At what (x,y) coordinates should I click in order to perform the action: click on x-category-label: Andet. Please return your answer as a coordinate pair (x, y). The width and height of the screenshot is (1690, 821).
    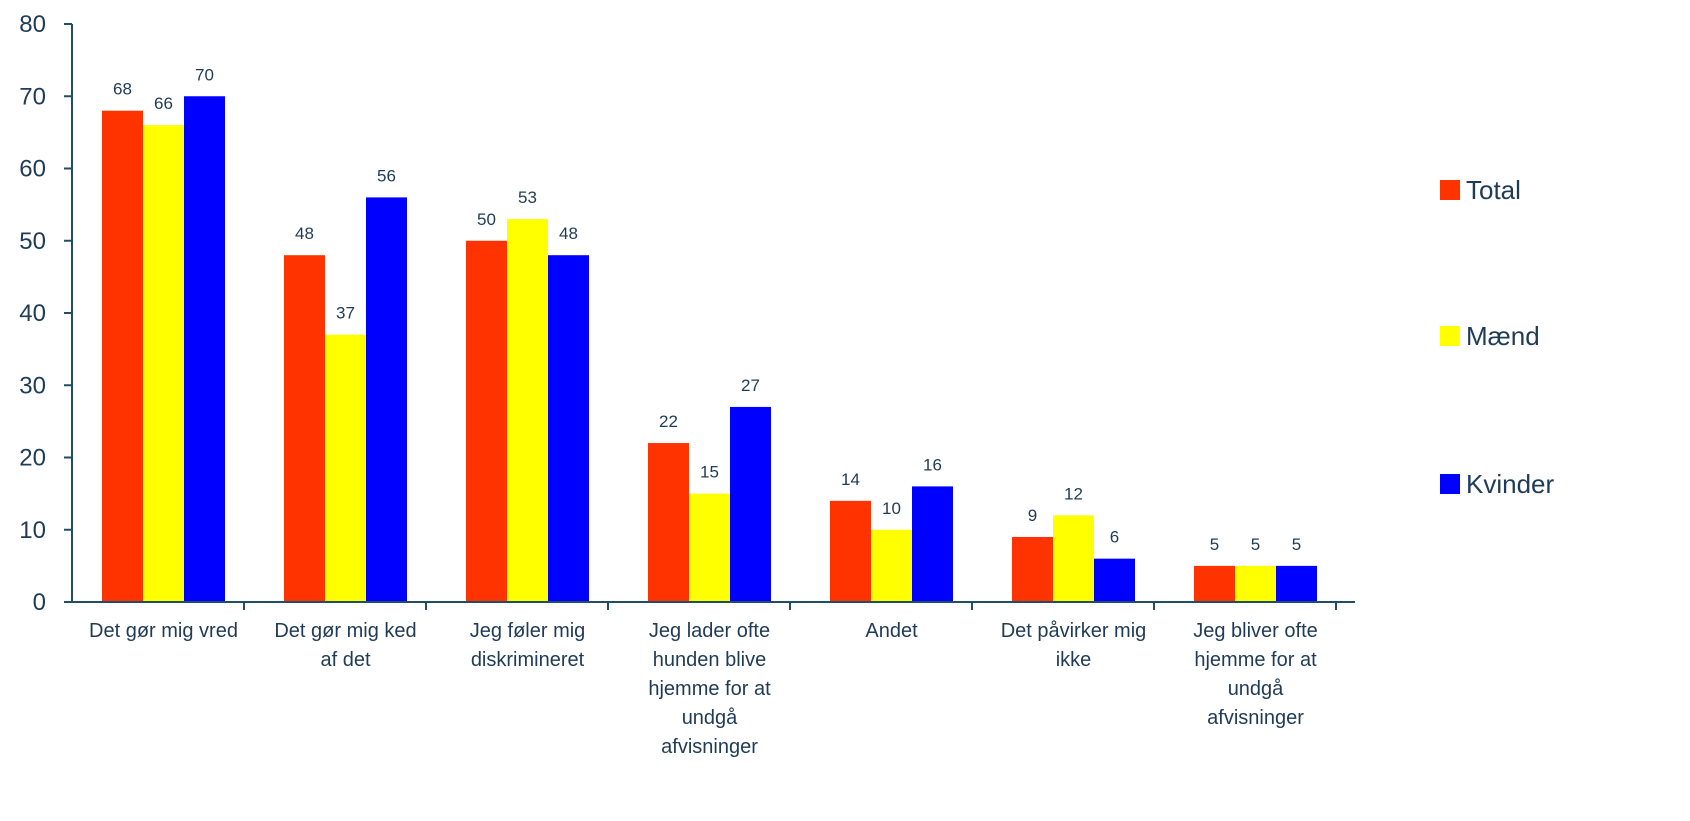
    Looking at the image, I should click on (891, 631).